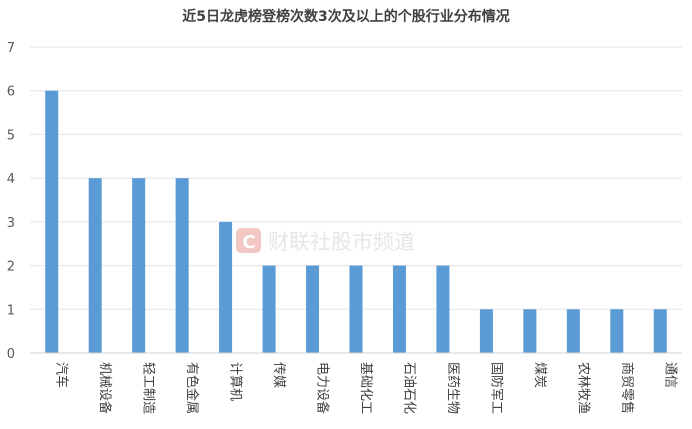  I want to click on x-tick-label: 石油石化, so click(408, 388).